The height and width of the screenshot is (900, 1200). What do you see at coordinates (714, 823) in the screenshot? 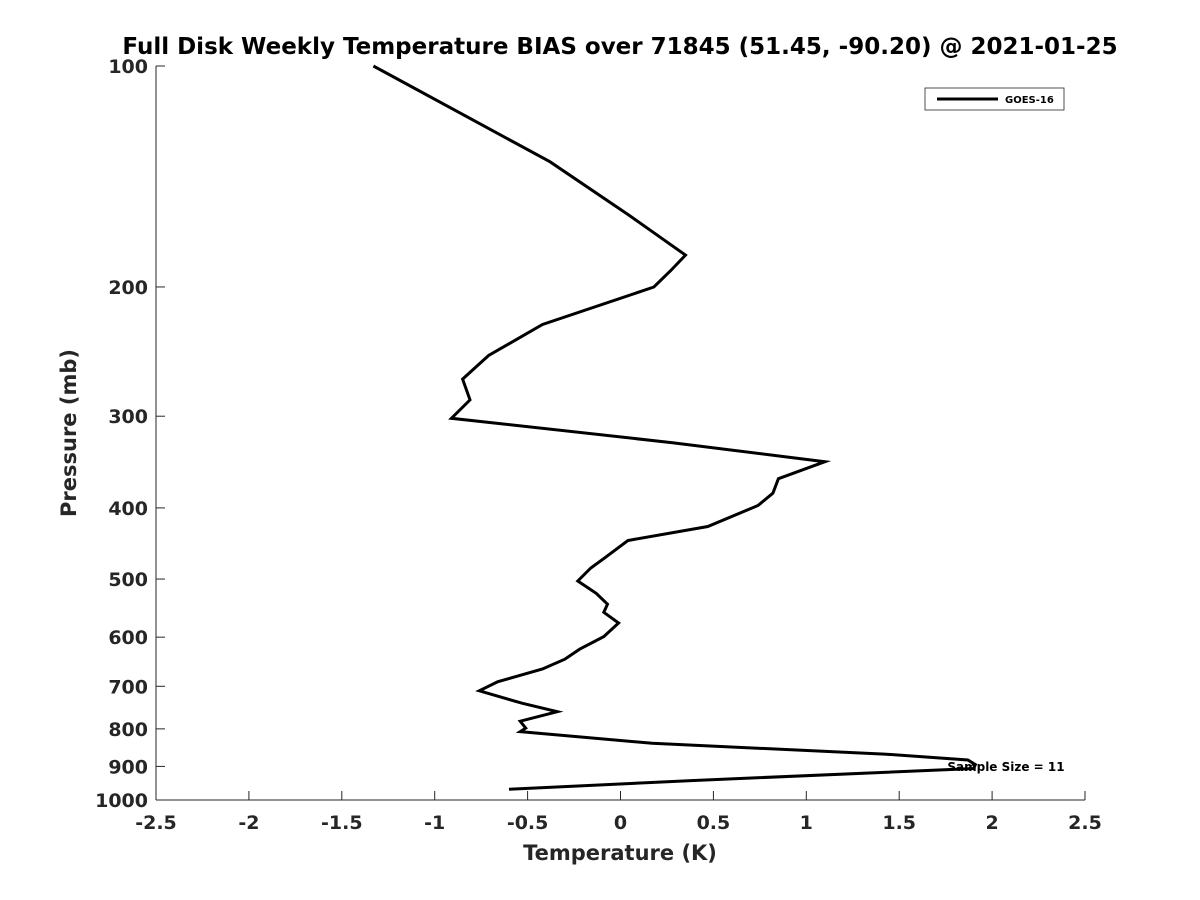
I see `x-tick-label: 0.5` at bounding box center [714, 823].